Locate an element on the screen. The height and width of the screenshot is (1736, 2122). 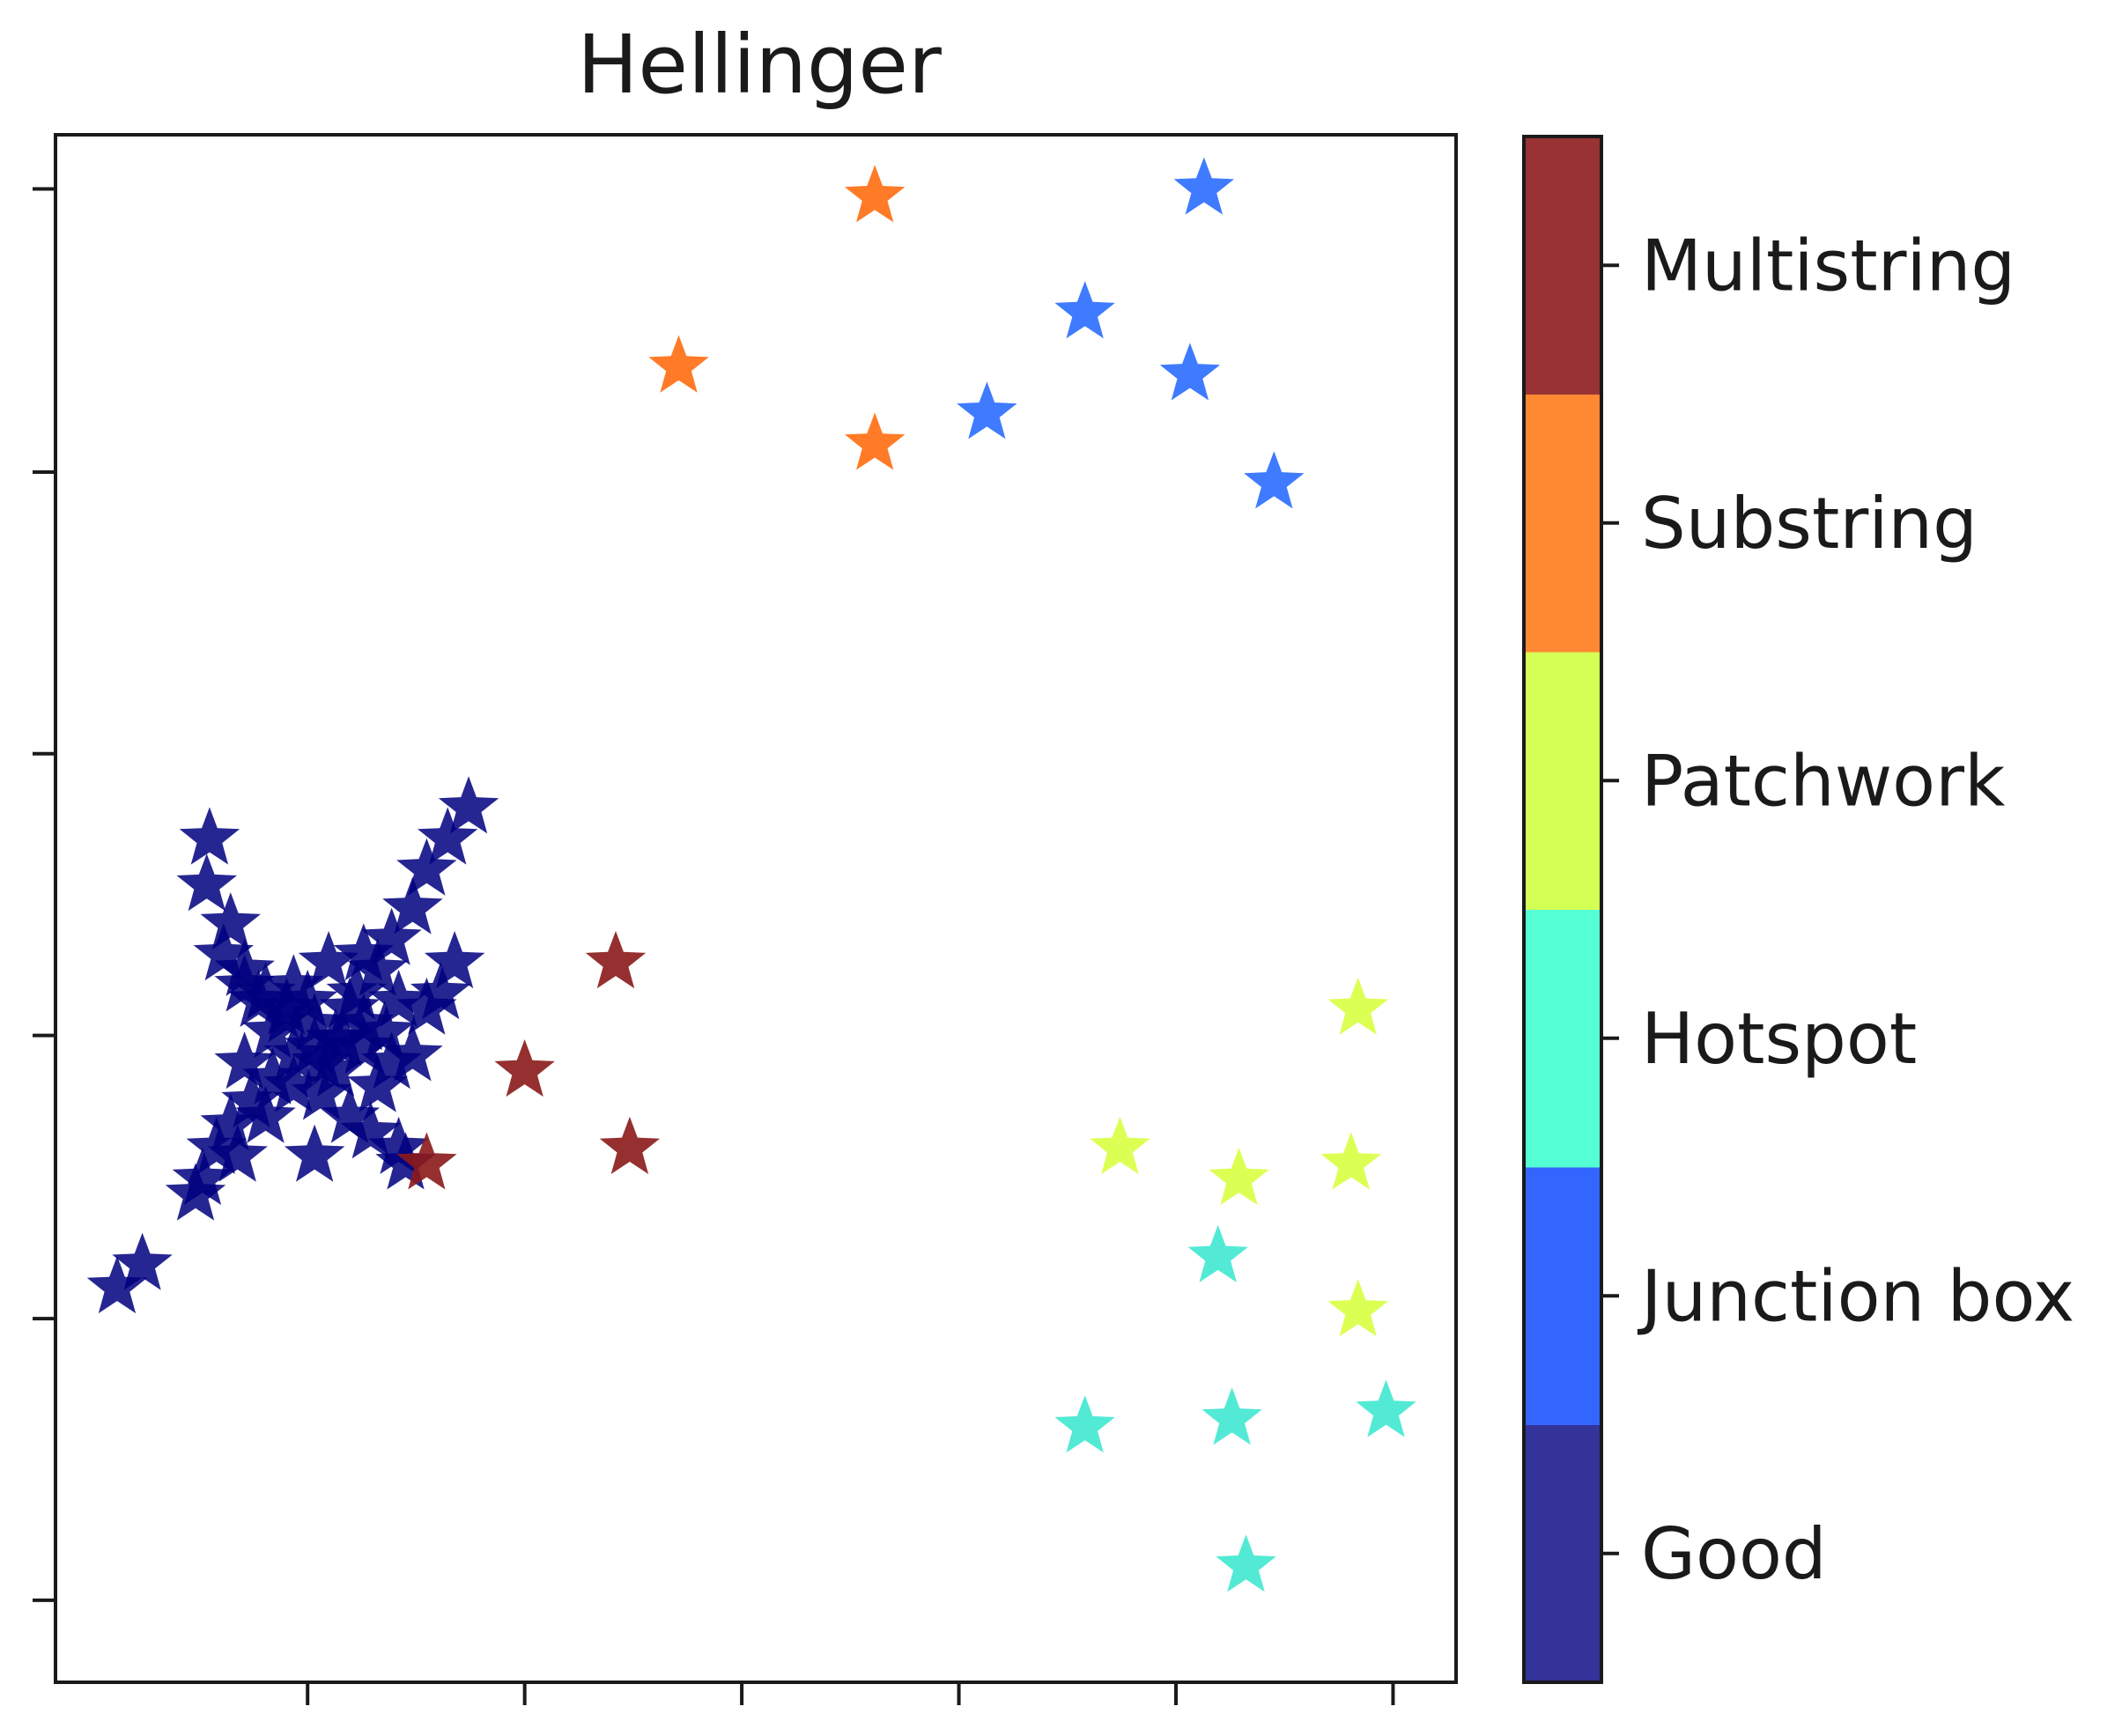
y-axis-ticks is located at coordinates (44, 894).